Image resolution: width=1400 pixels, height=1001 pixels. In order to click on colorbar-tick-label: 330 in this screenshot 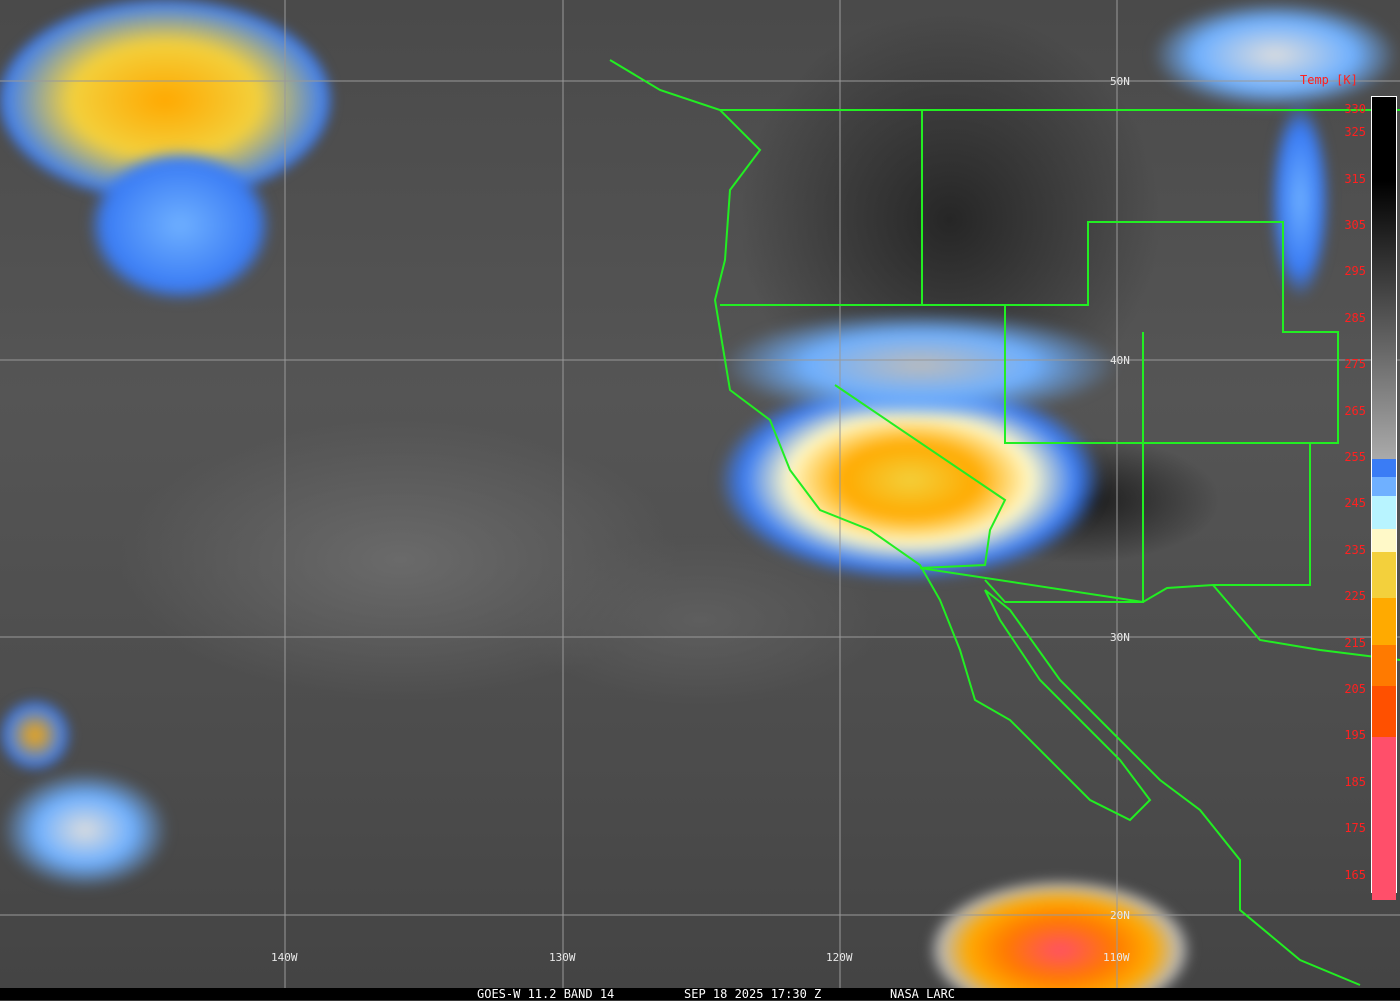, I will do `click(1355, 108)`.